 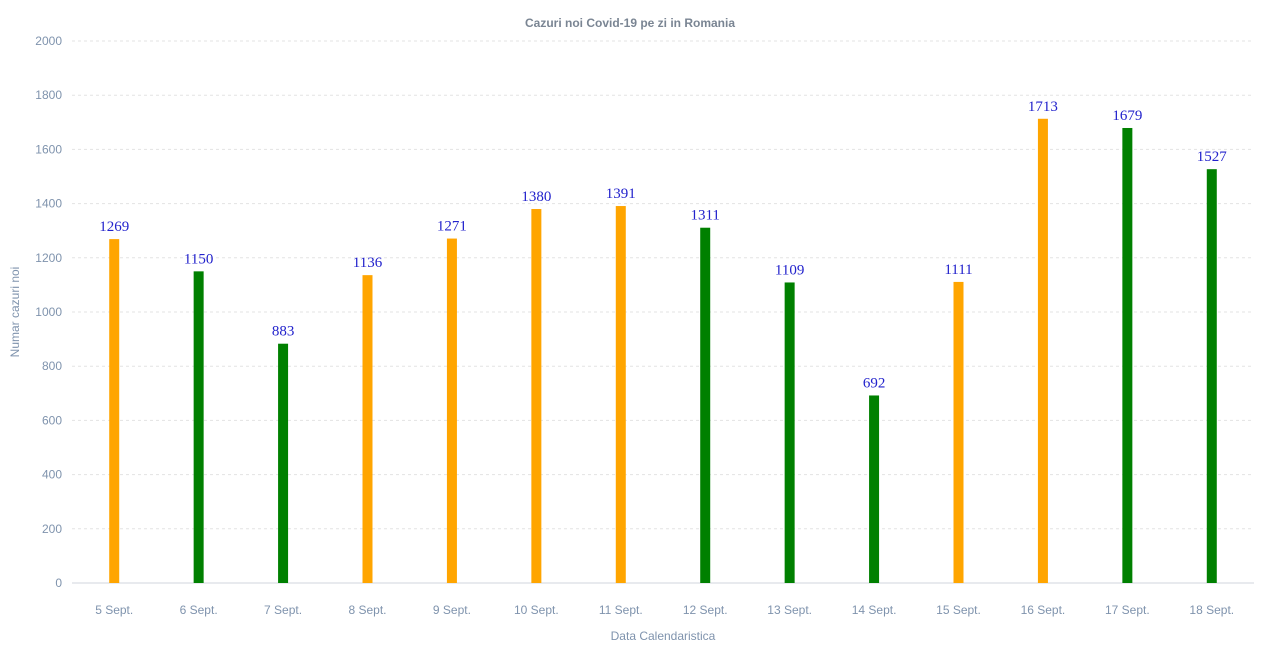 I want to click on x-tick-label: 16 Sept., so click(x=1043, y=610).